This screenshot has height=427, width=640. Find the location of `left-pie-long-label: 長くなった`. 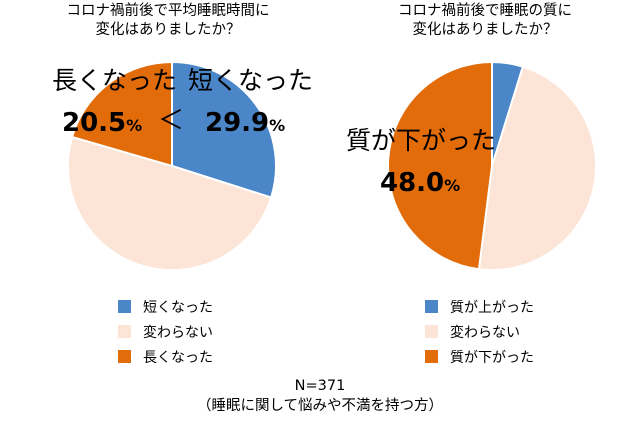

left-pie-long-label: 長くなった is located at coordinates (115, 80).